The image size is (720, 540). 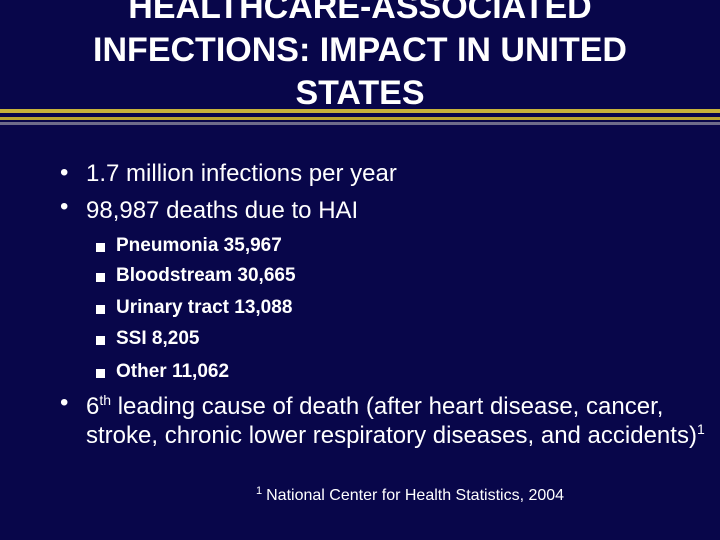 I want to click on title-line-2: INFECTIONS: IMPACT IN UNITED, so click(x=360, y=50).